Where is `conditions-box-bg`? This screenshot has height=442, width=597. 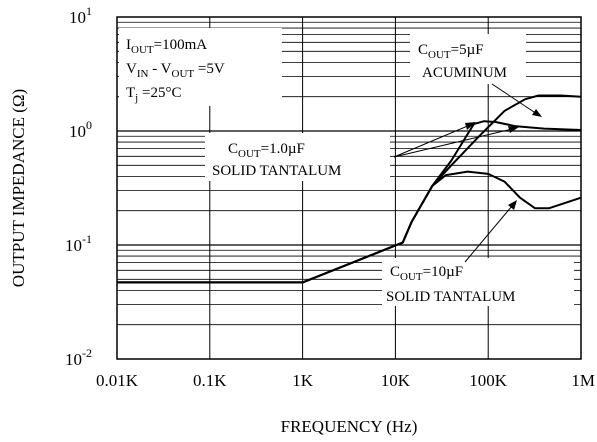 conditions-box-bg is located at coordinates (200, 67).